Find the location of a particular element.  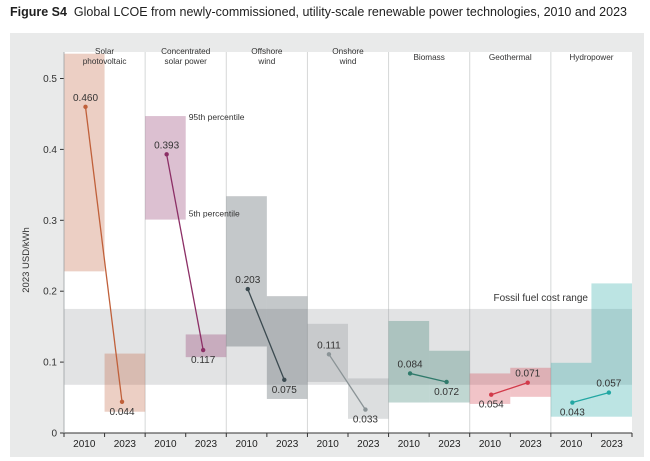

category-label: Hydropower is located at coordinates (591, 57).